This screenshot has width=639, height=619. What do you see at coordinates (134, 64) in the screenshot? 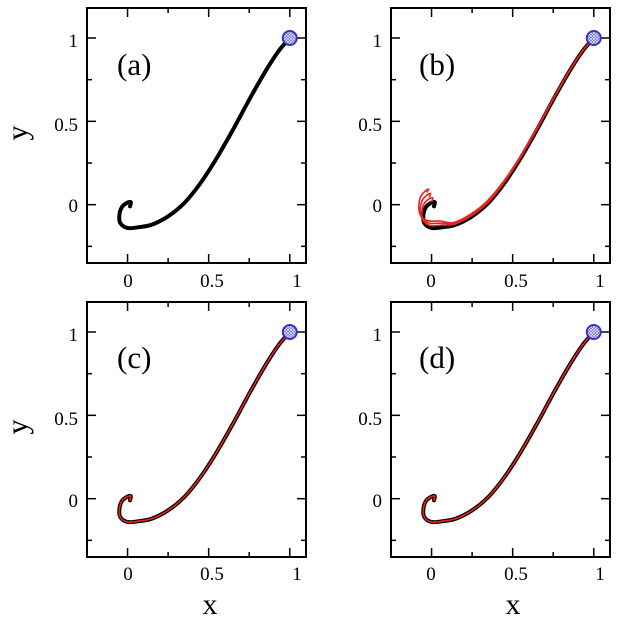
I see `panel-label: (a)` at bounding box center [134, 64].